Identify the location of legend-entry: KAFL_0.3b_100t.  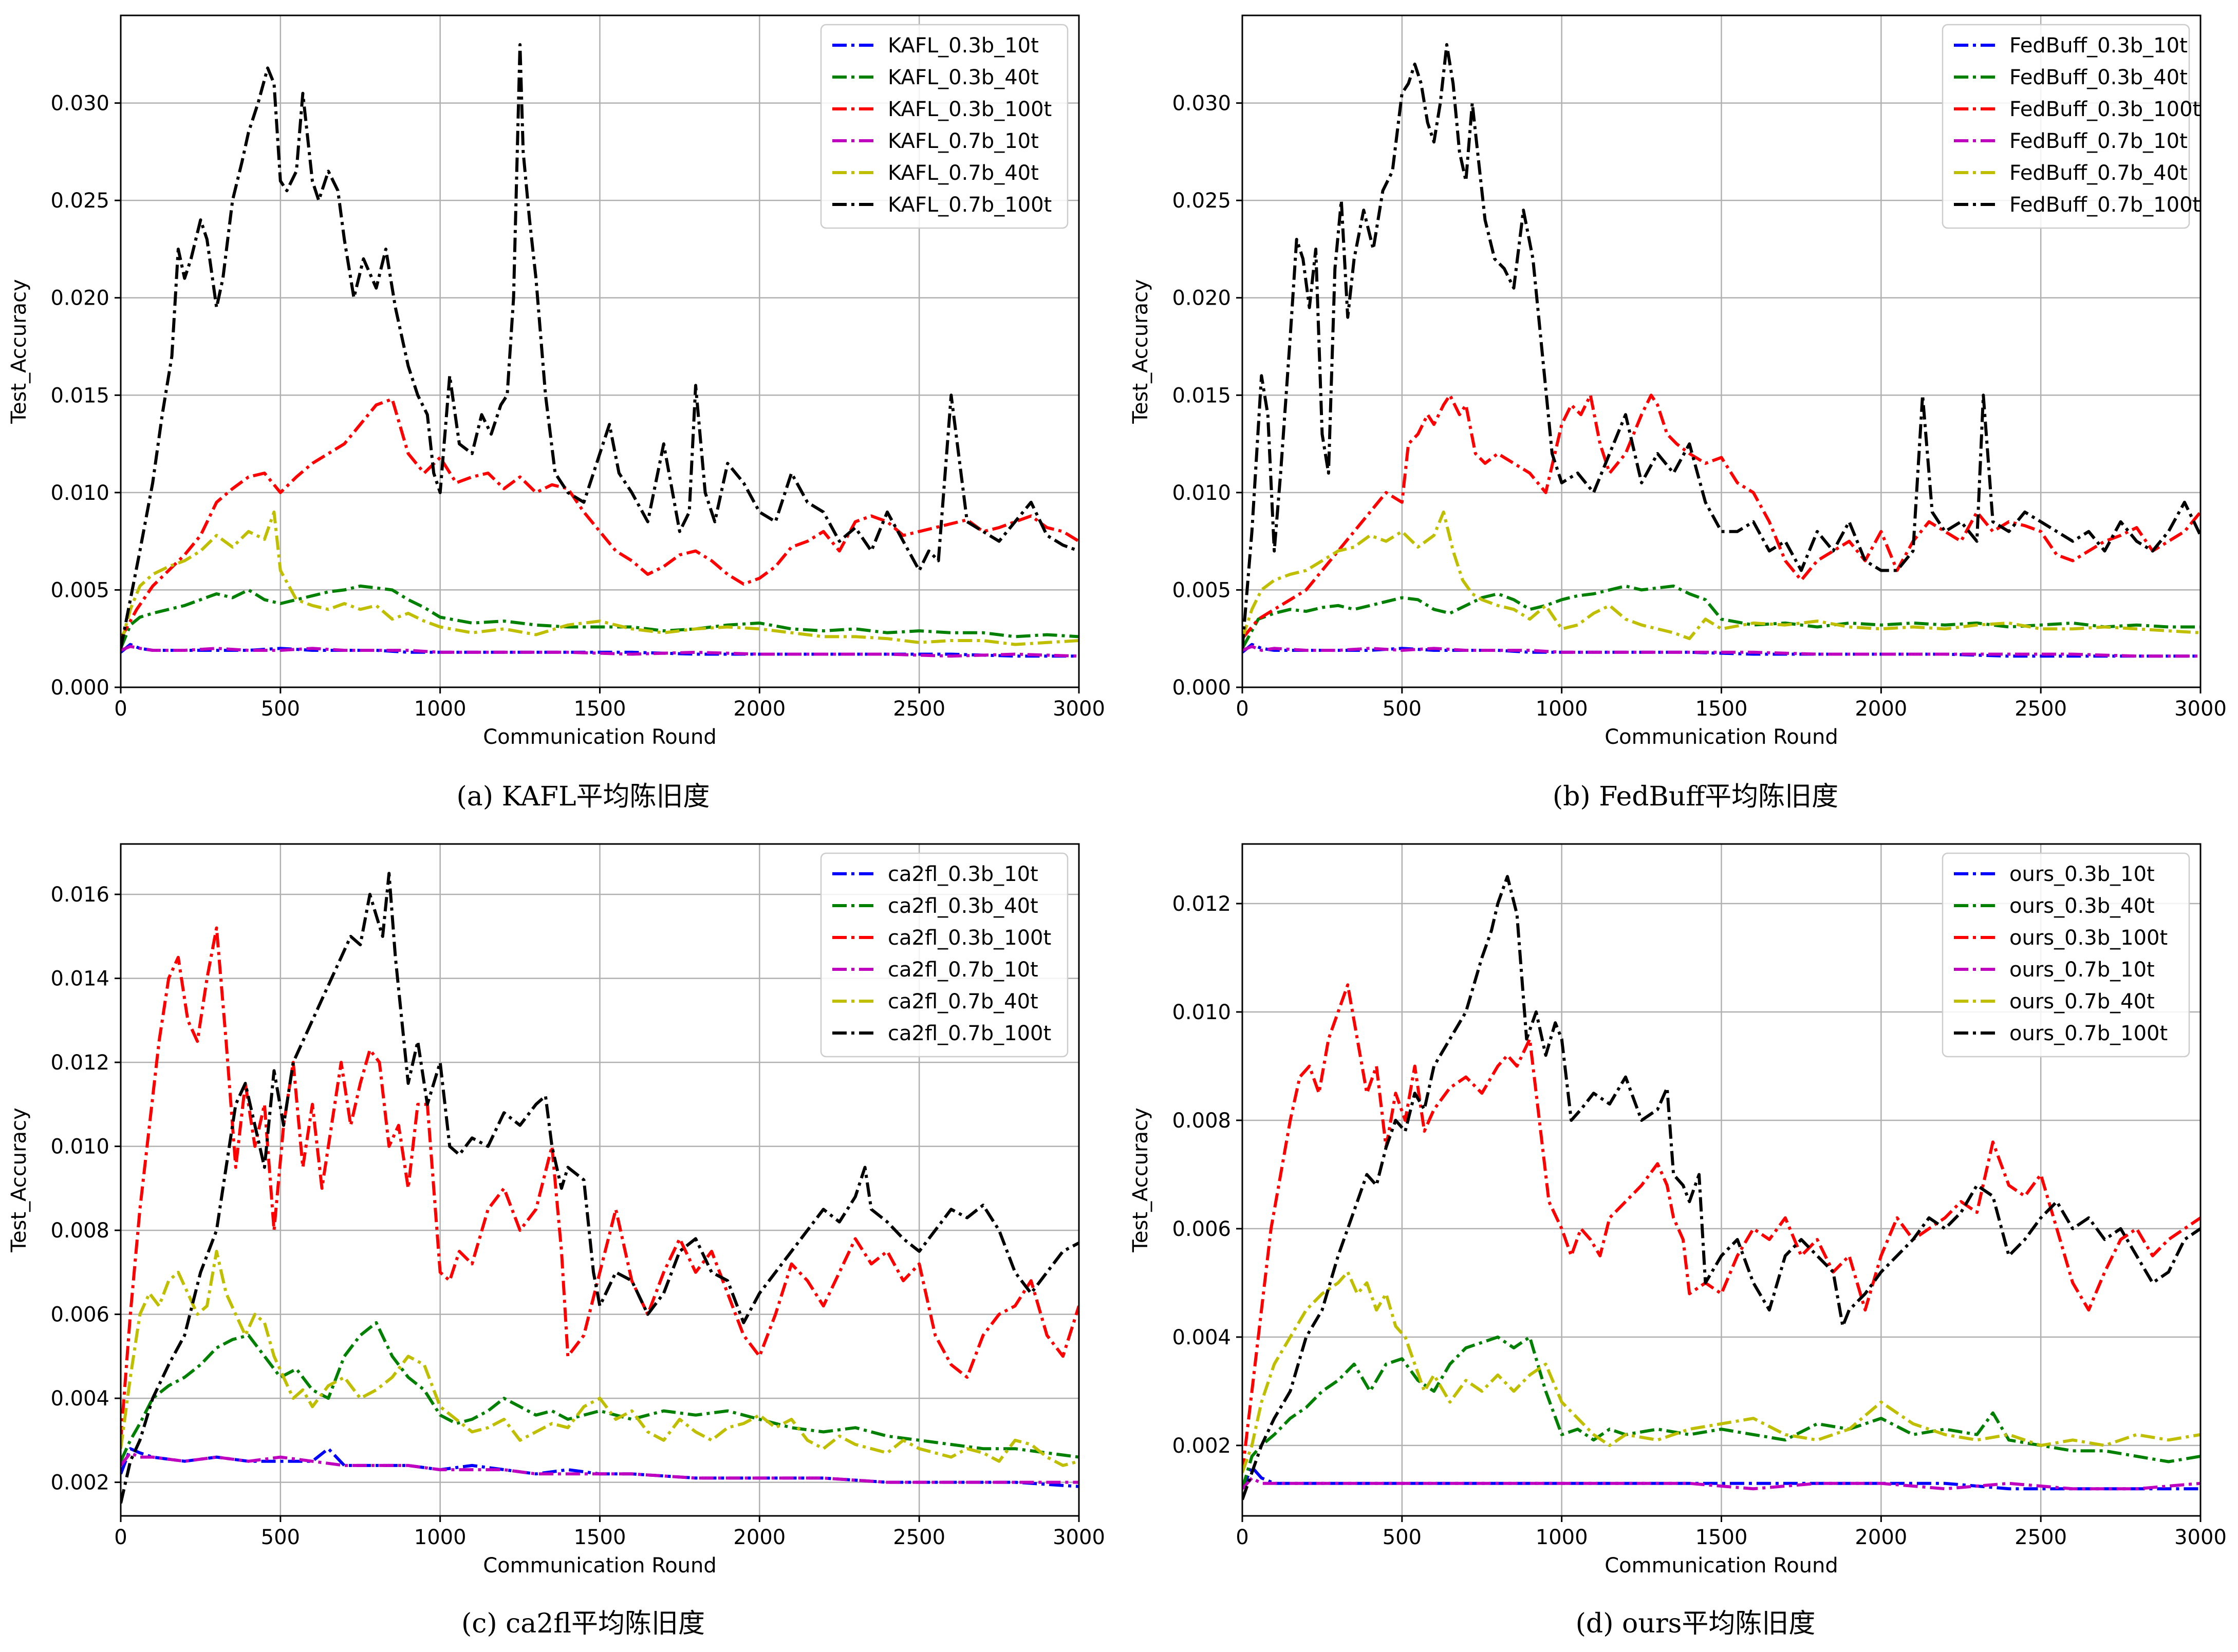
(970, 110).